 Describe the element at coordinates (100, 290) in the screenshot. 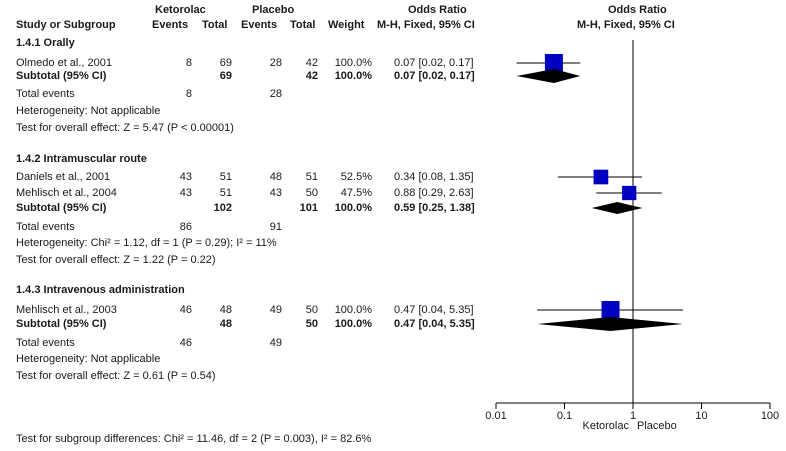

I see `subgroup-title: 1.4.3 Intravenous administration` at that location.